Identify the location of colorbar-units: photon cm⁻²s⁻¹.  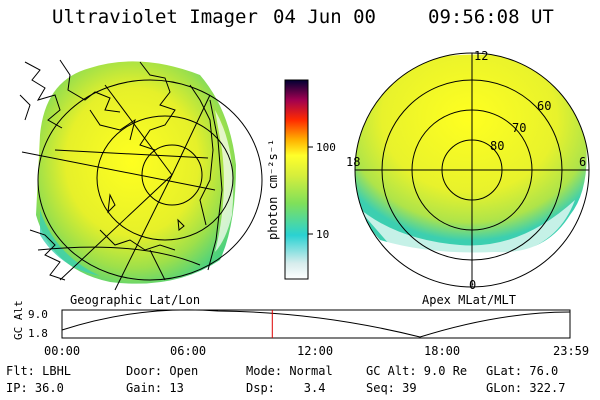
(273, 189).